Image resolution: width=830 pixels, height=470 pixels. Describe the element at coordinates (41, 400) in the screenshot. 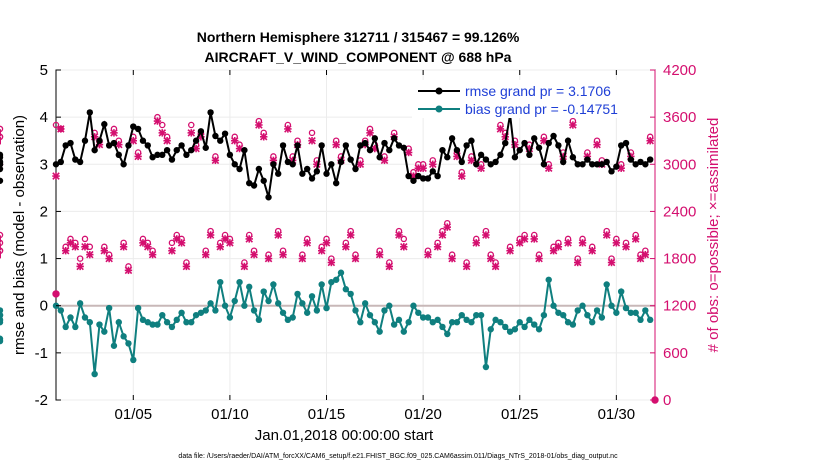

I see `y-left-tick-label: -2` at that location.